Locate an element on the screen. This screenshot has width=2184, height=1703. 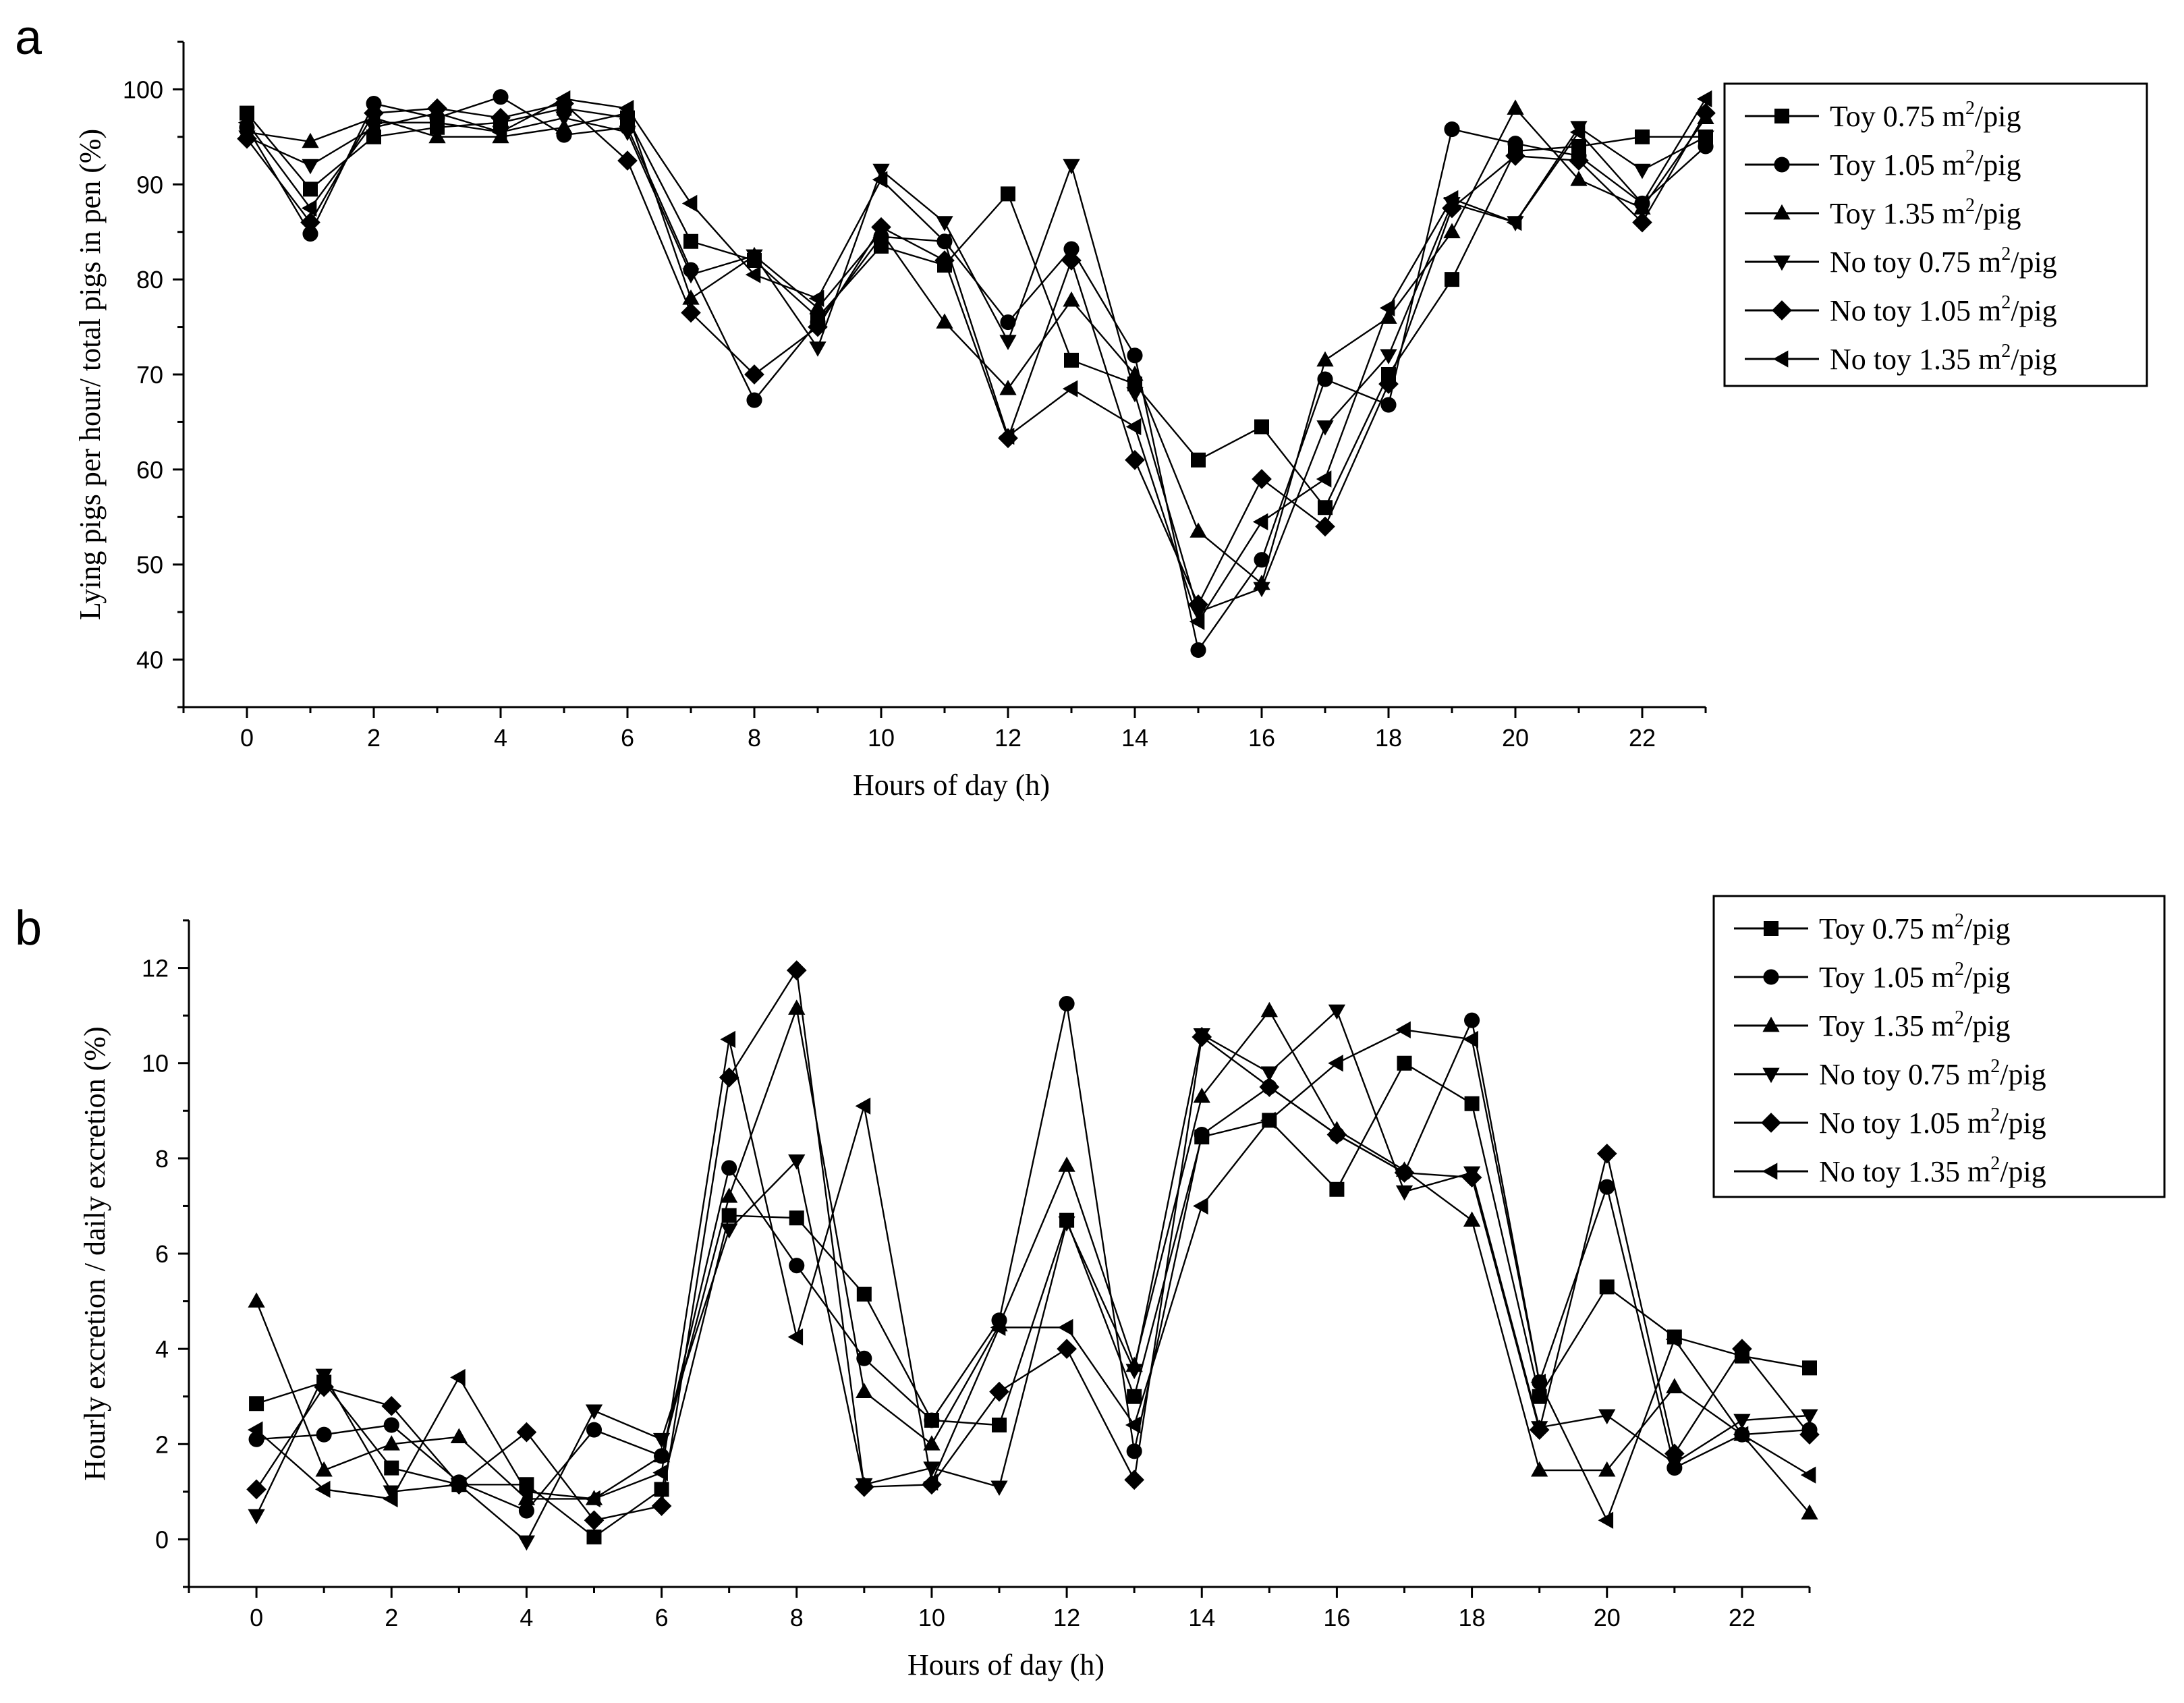
y-tick-label: 2 is located at coordinates (162, 1444).